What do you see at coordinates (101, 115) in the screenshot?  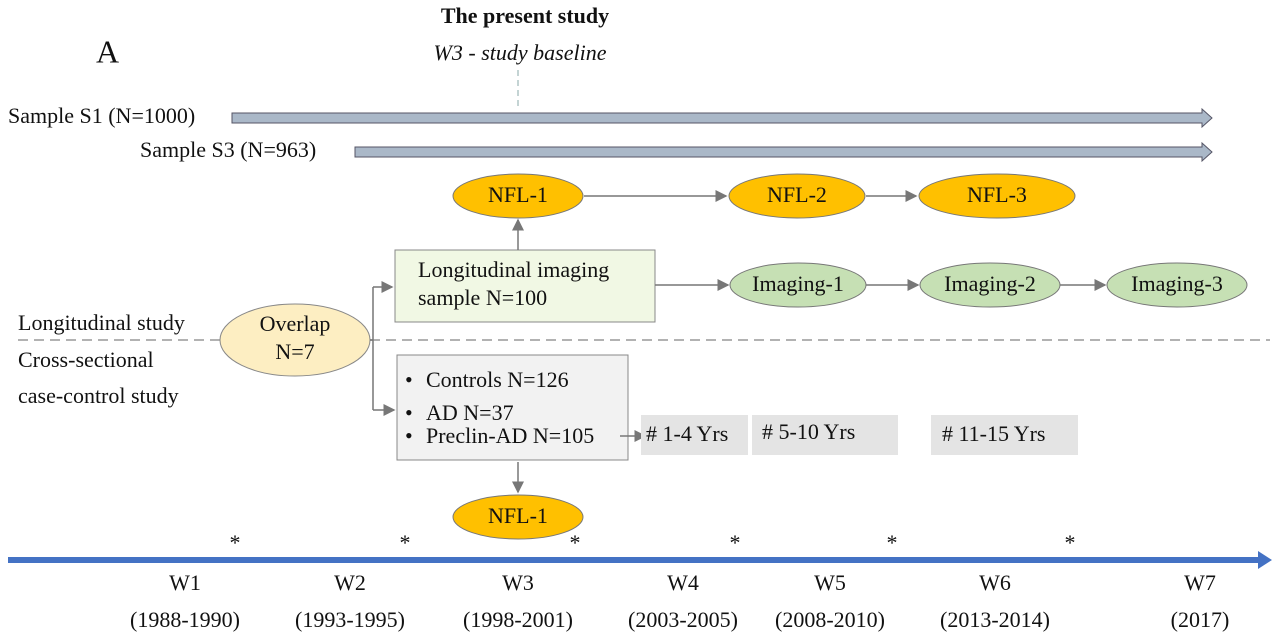 I see `sample-label: Sample S1 (N=1000)` at bounding box center [101, 115].